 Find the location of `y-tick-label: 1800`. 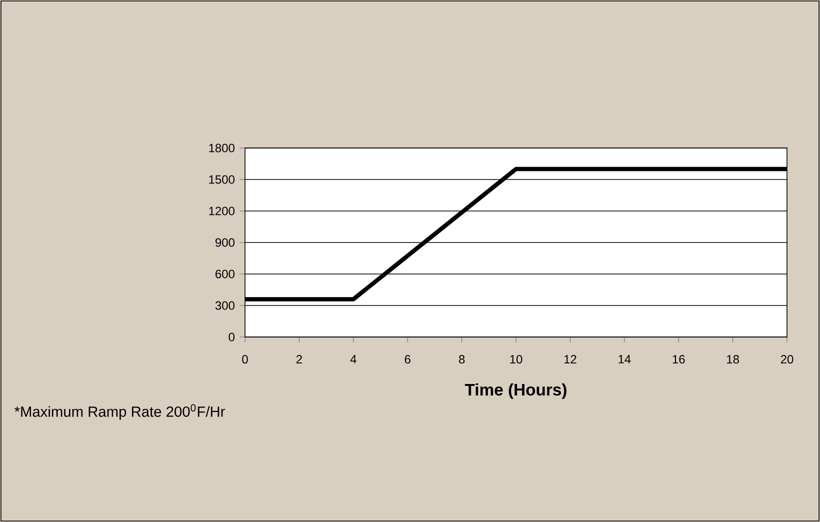

y-tick-label: 1800 is located at coordinates (221, 148).